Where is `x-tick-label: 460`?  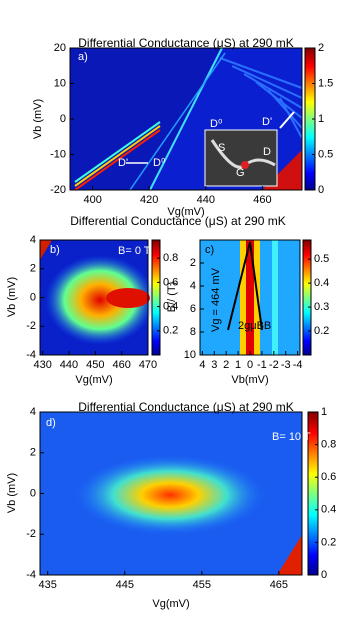
x-tick-label: 460 is located at coordinates (262, 200).